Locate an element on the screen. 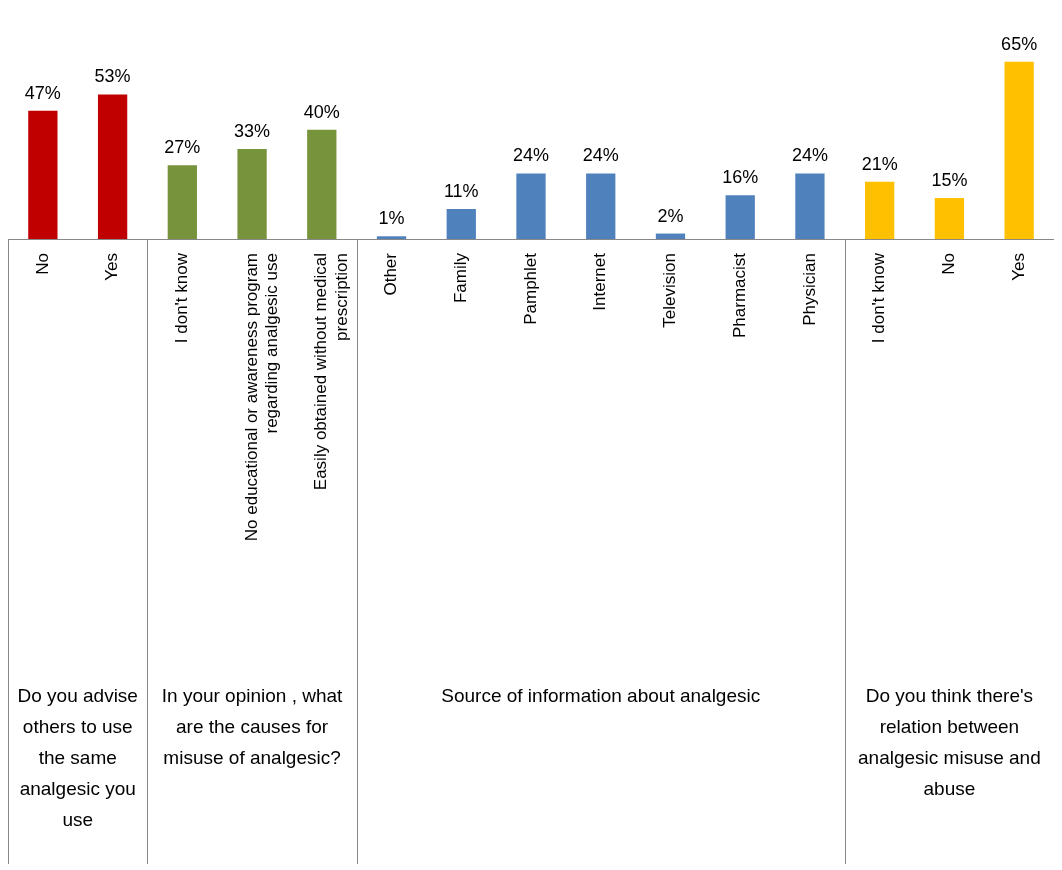 The image size is (1062, 870). x-tick-label: Television is located at coordinates (670, 290).